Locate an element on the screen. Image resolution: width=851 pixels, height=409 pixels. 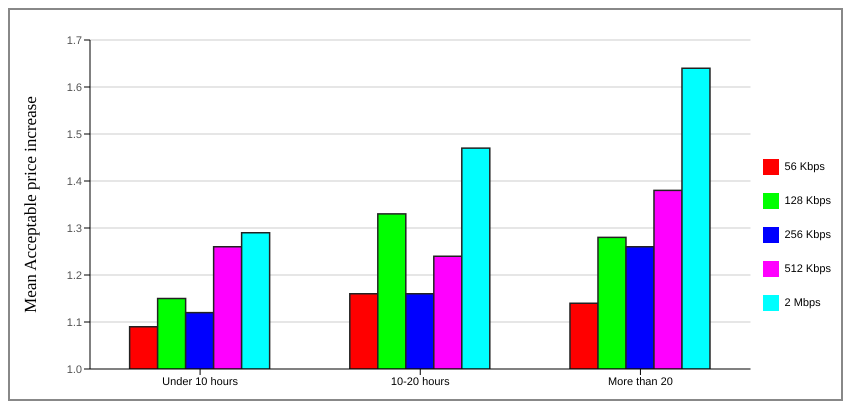
y-axis-title: Mean Acceptable price increase is located at coordinates (30, 204).